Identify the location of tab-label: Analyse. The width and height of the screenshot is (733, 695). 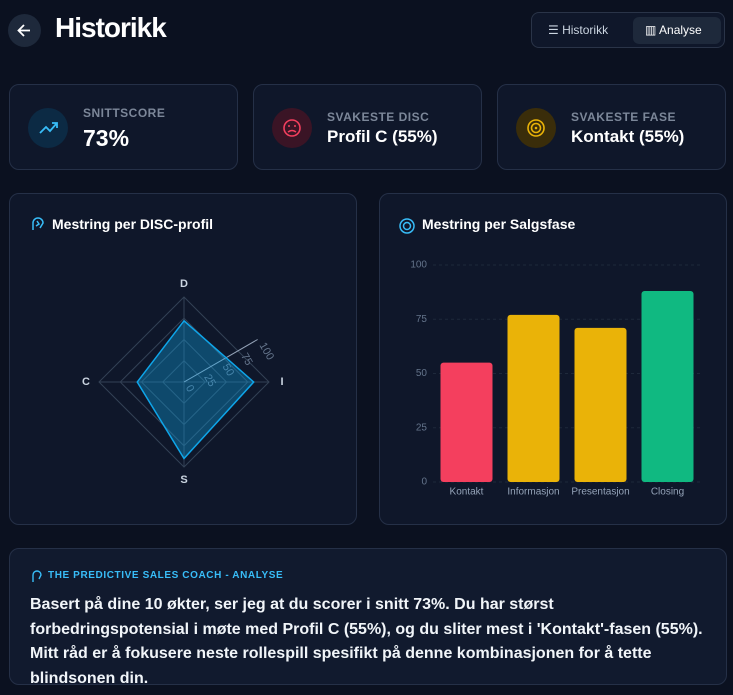
(680, 30).